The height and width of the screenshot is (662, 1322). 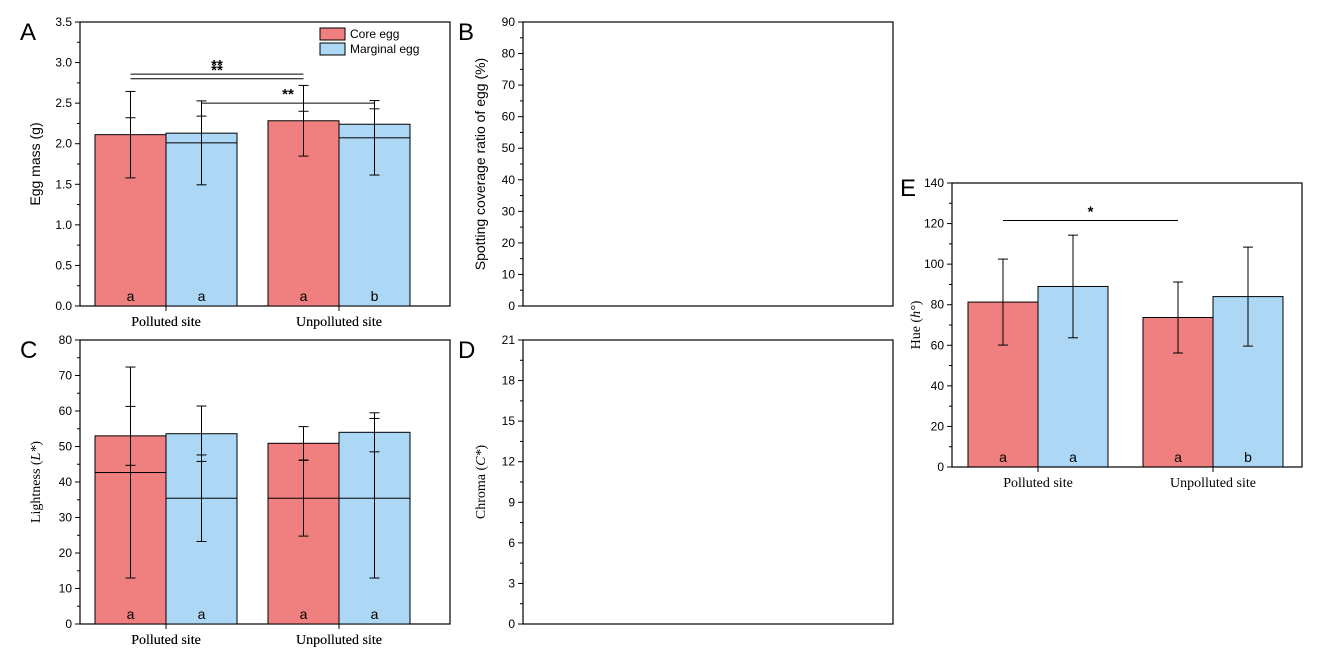 What do you see at coordinates (509, 381) in the screenshot?
I see `y-tick-label: 18` at bounding box center [509, 381].